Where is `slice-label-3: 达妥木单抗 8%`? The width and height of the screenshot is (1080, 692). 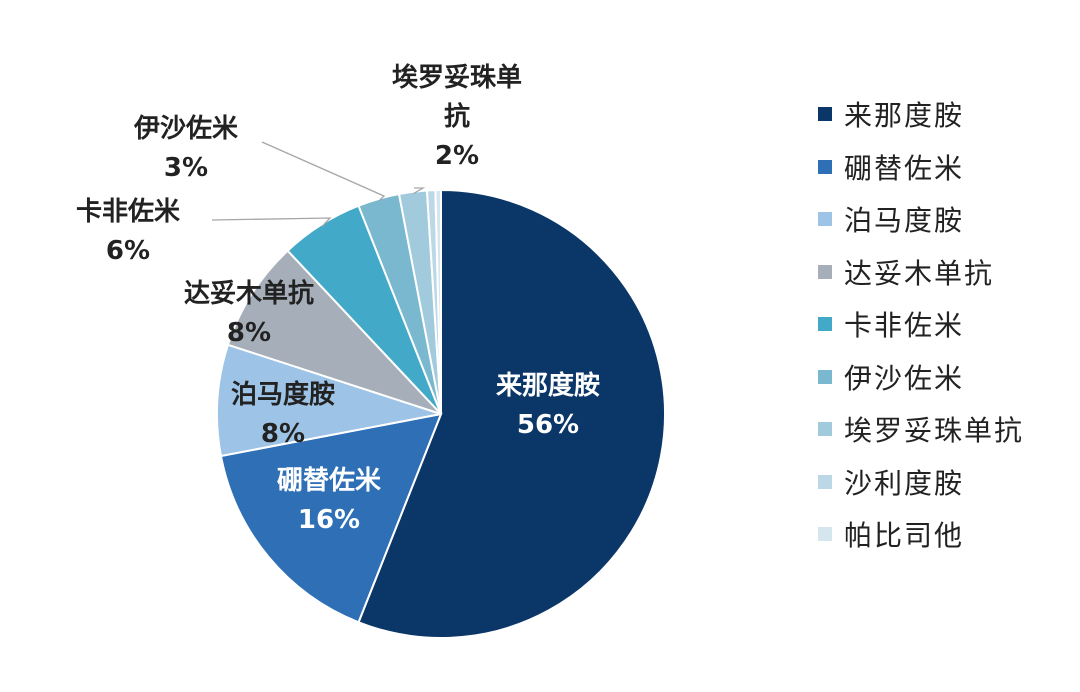
slice-label-3: 达妥木单抗 8% is located at coordinates (249, 313).